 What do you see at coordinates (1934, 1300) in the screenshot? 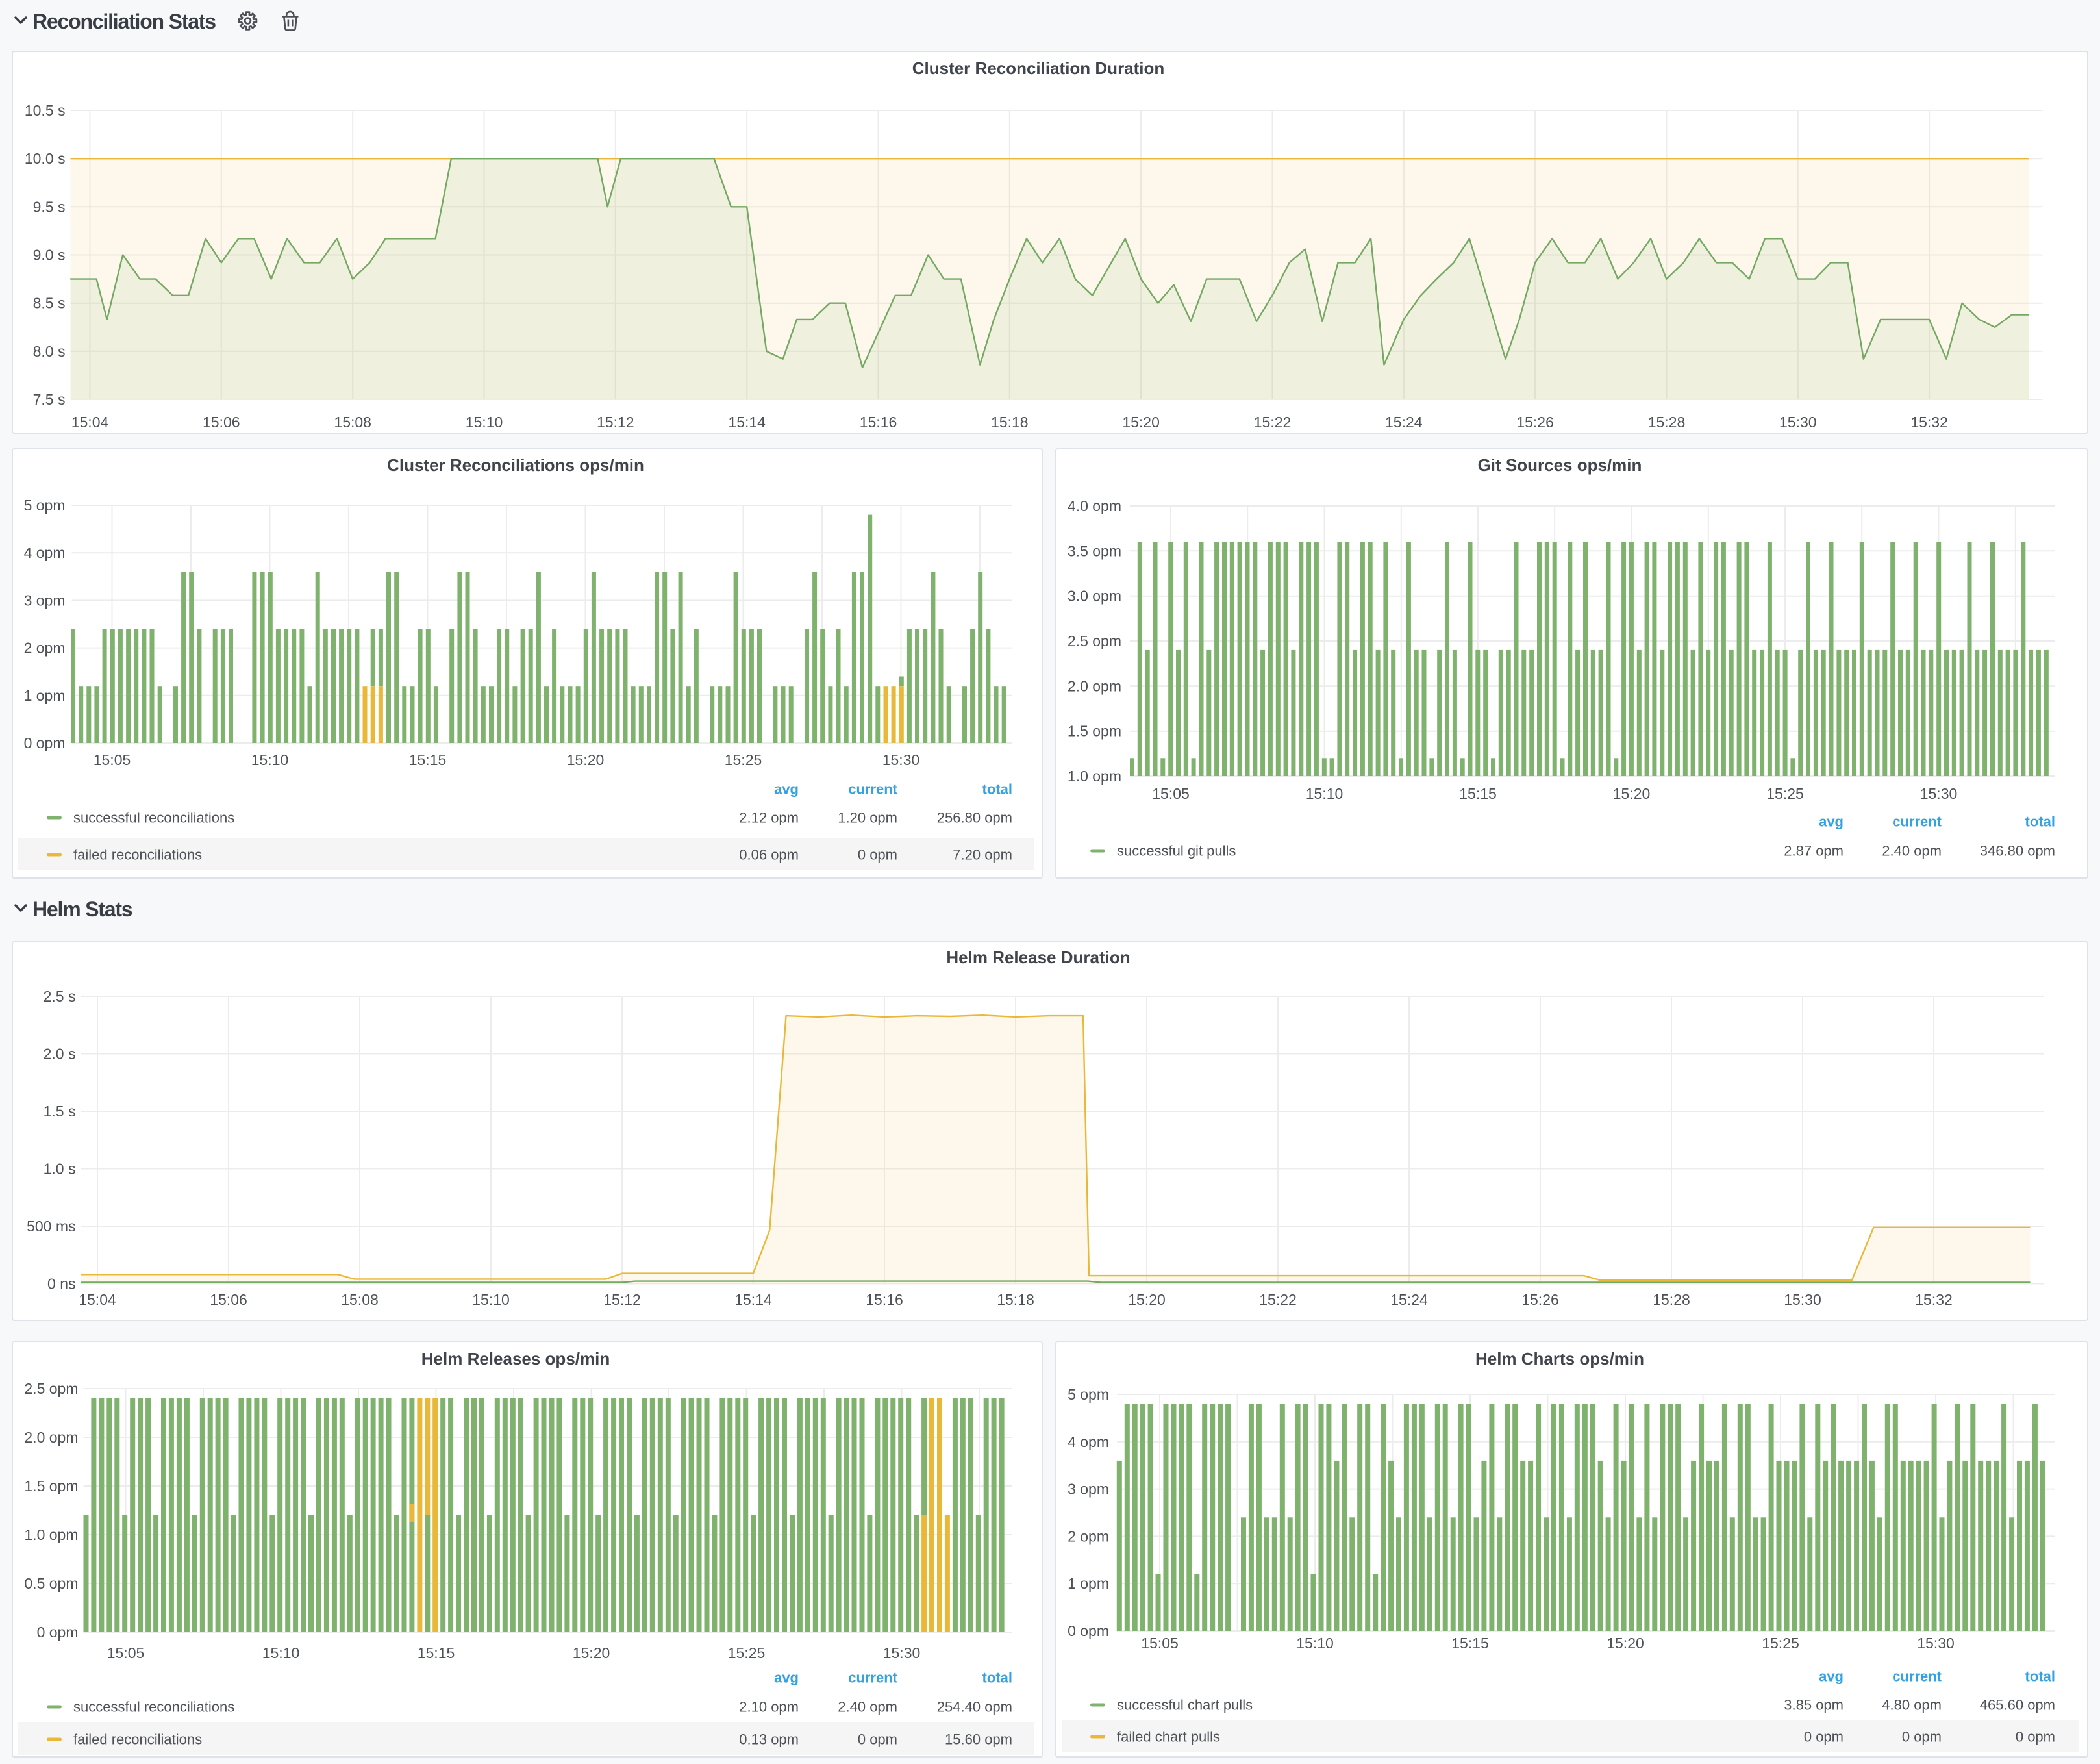
I see `svg-text: 15:32` at bounding box center [1934, 1300].